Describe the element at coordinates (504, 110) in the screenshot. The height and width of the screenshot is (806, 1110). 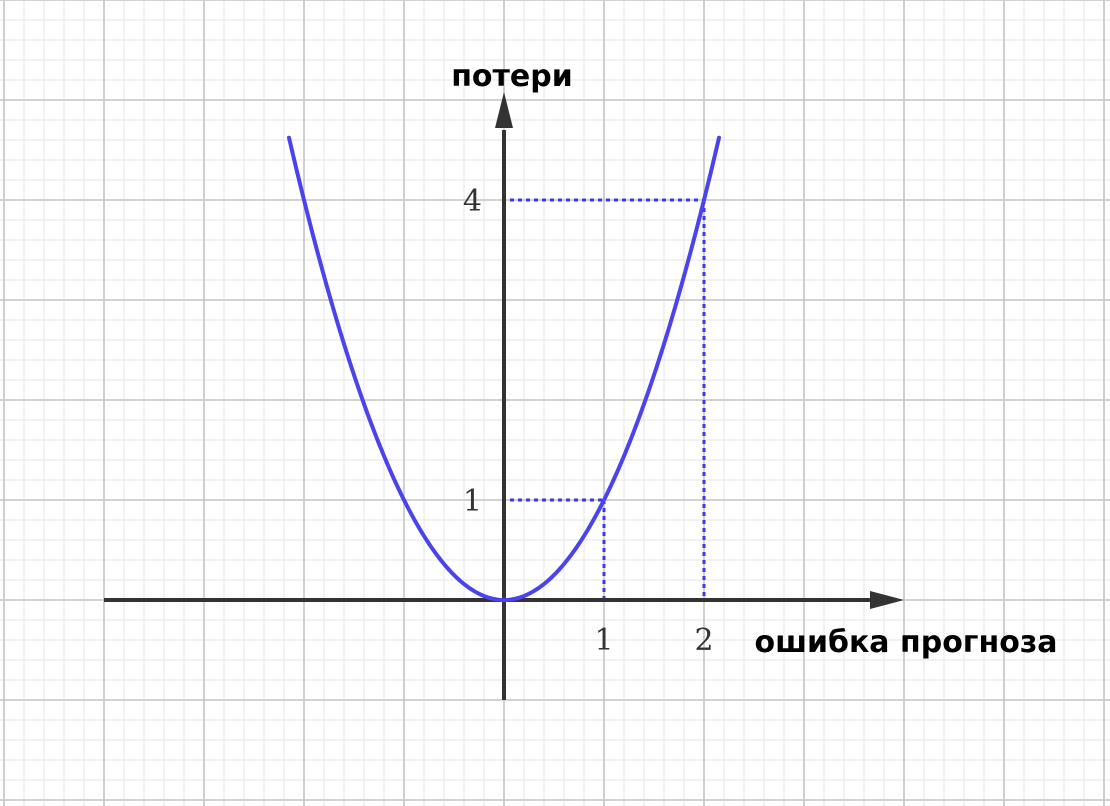
I see `y-axis-arrow` at that location.